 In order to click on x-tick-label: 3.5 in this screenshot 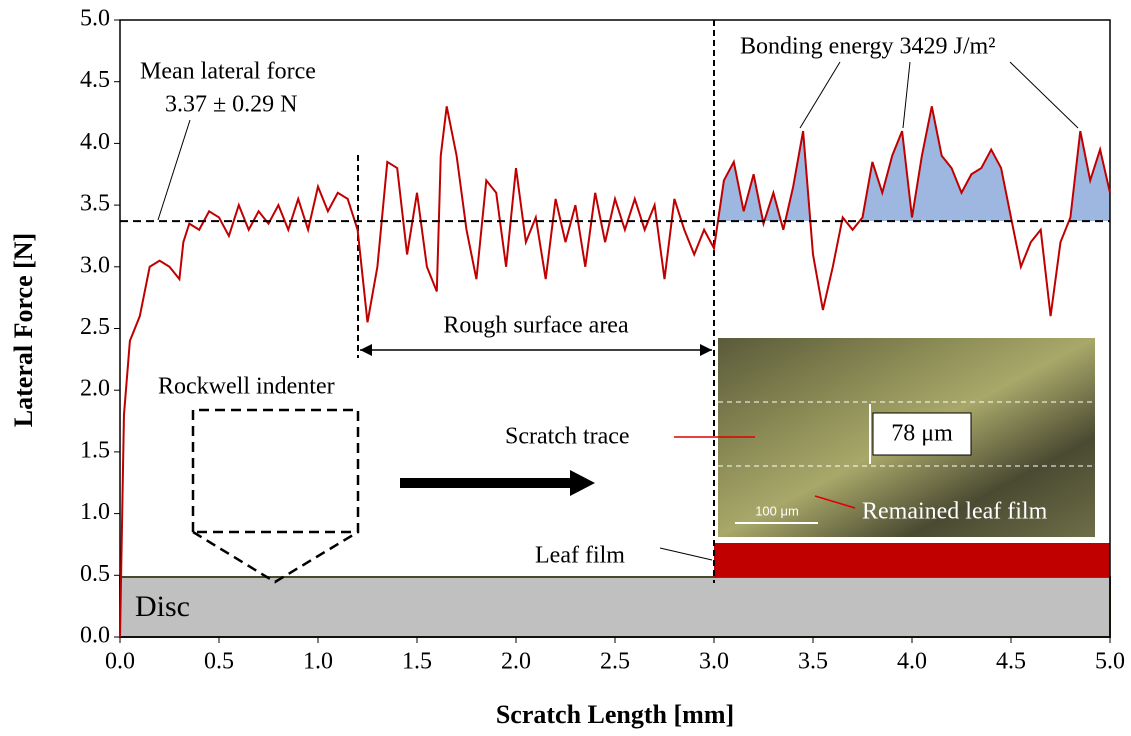, I will do `click(813, 662)`.